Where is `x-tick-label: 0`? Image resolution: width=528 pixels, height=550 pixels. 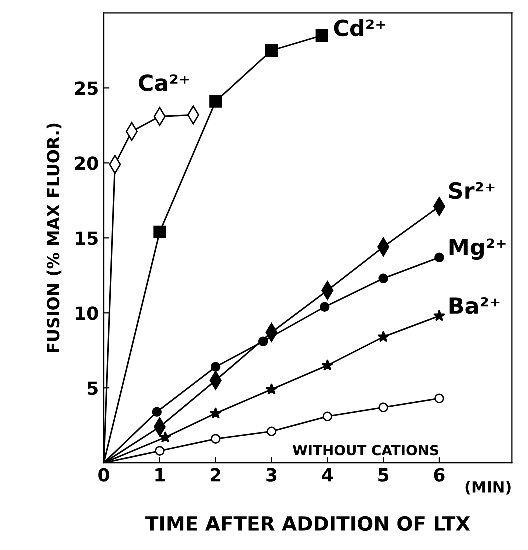
x-tick-label: 0 is located at coordinates (104, 475).